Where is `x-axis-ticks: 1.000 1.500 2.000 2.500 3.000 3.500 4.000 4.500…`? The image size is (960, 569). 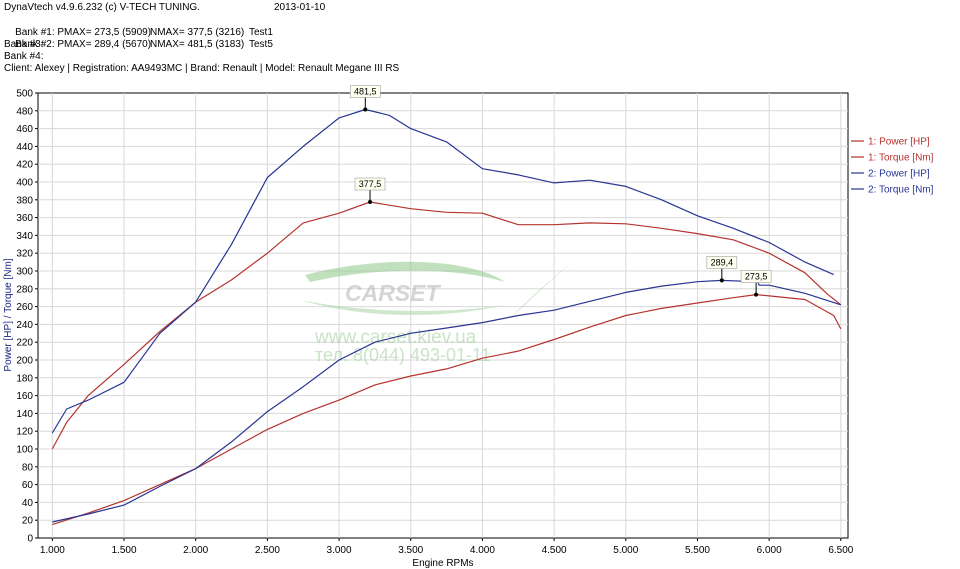
x-axis-ticks: 1.000 1.500 2.000 2.500 3.000 3.500 4.000 4.500… is located at coordinates (447, 547).